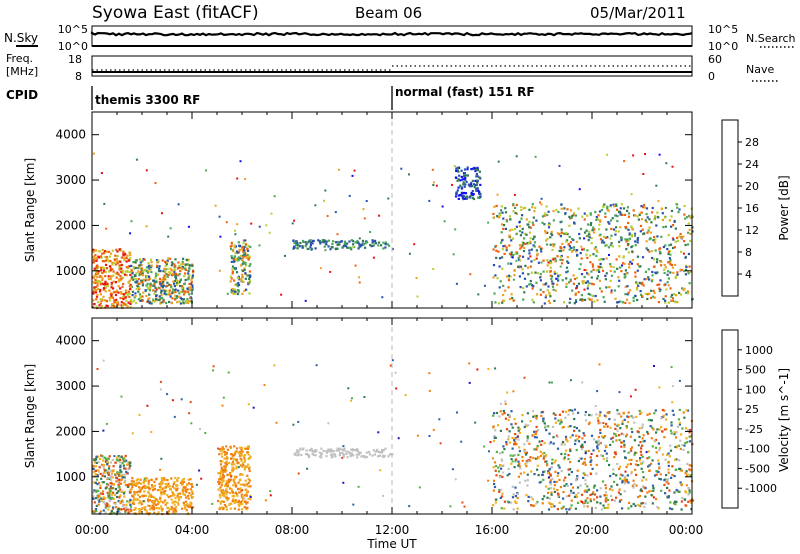 The image size is (800, 554). I want to click on date-label: 05/Mar/2011, so click(638, 13).